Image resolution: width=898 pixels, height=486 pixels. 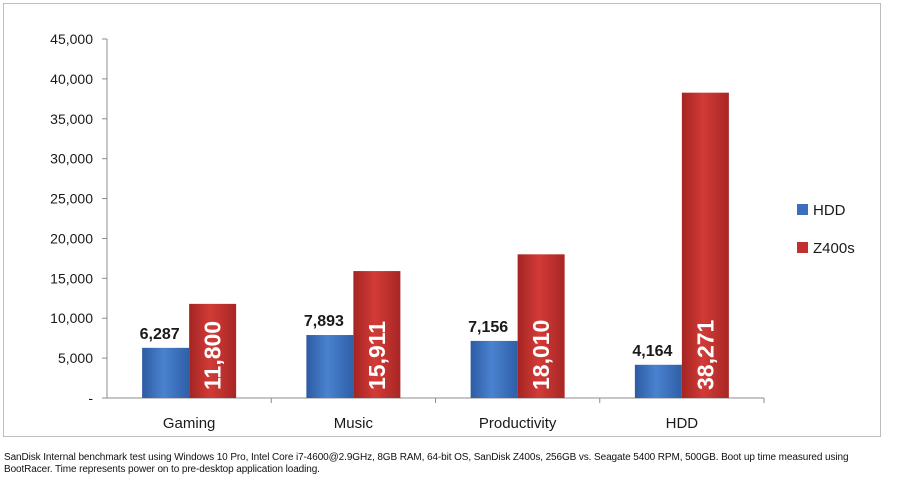 What do you see at coordinates (541, 355) in the screenshot?
I see `data-label: 18,010` at bounding box center [541, 355].